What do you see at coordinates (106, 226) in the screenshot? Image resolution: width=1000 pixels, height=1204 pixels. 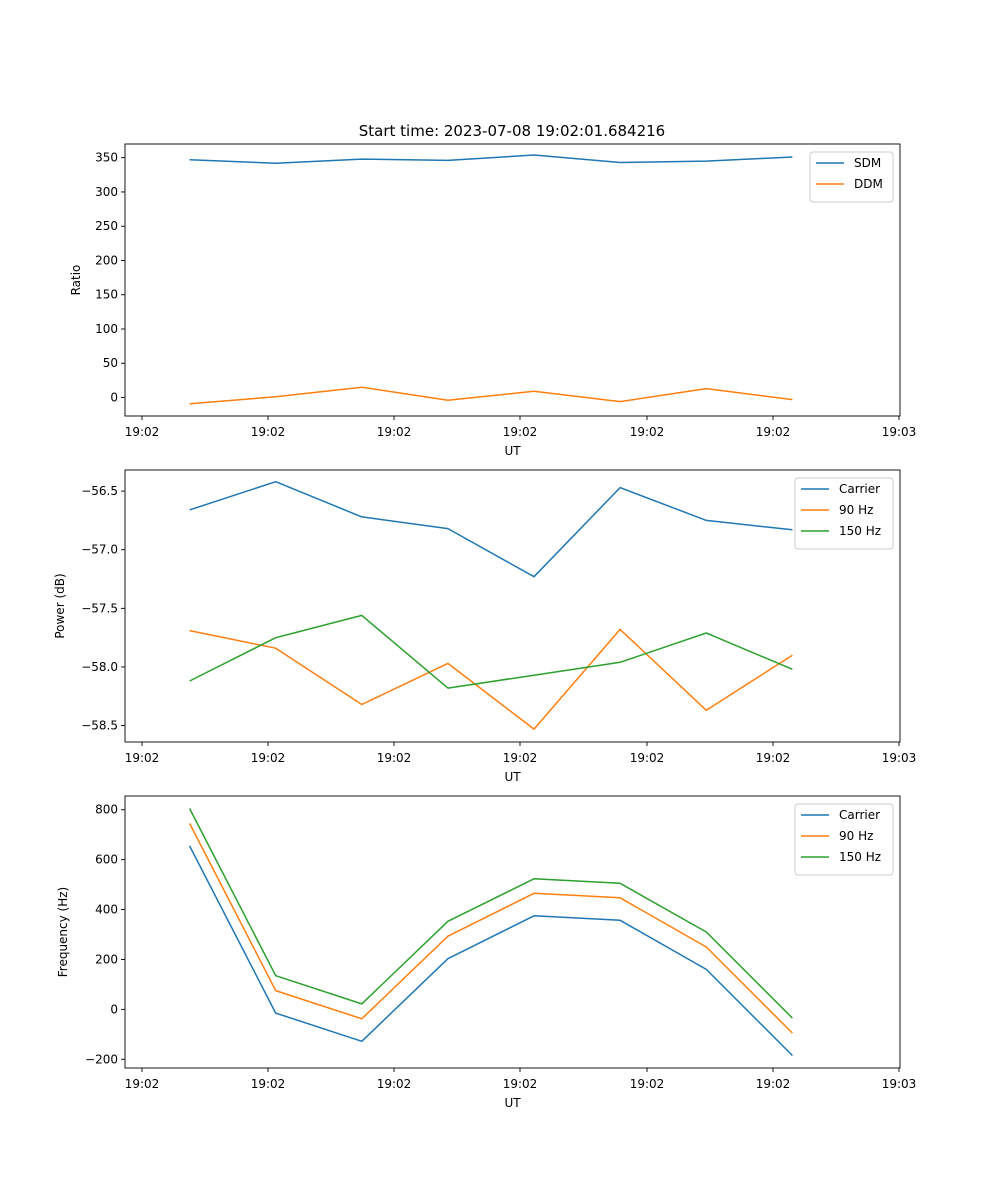 I see `y-tick-label: 250` at bounding box center [106, 226].